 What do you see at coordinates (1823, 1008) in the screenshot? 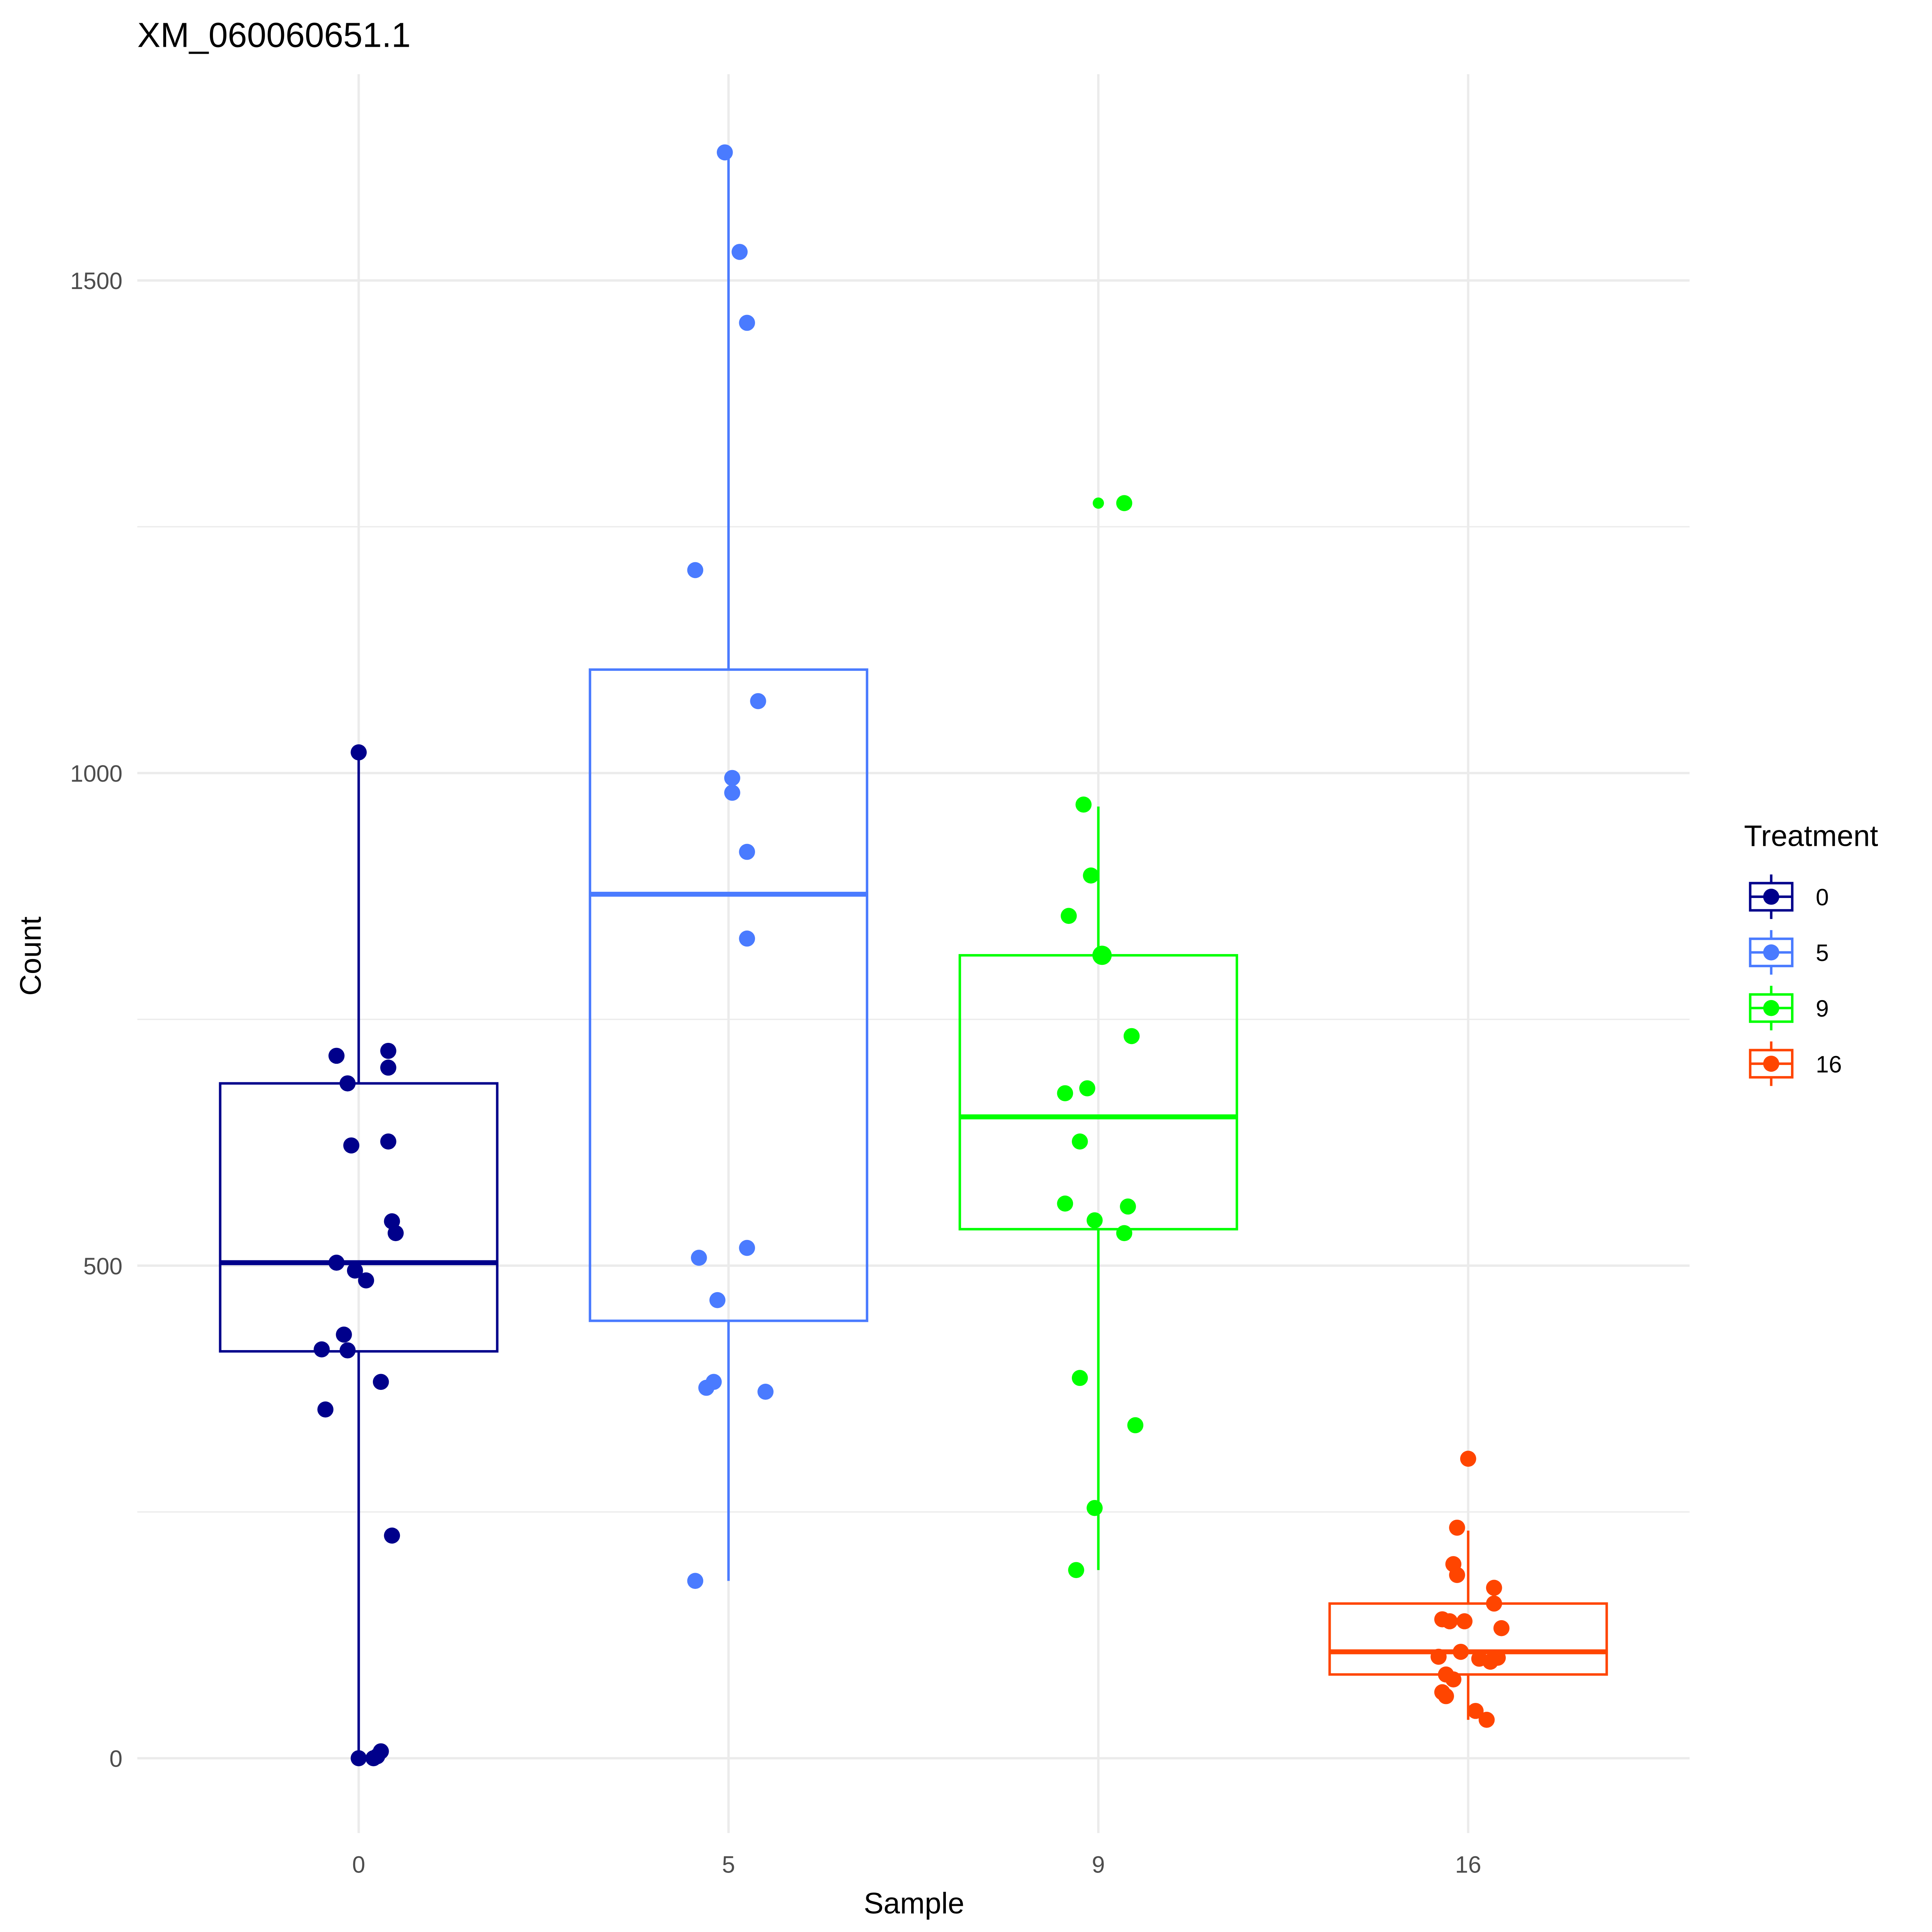
I see `legend-label: 9` at bounding box center [1823, 1008].